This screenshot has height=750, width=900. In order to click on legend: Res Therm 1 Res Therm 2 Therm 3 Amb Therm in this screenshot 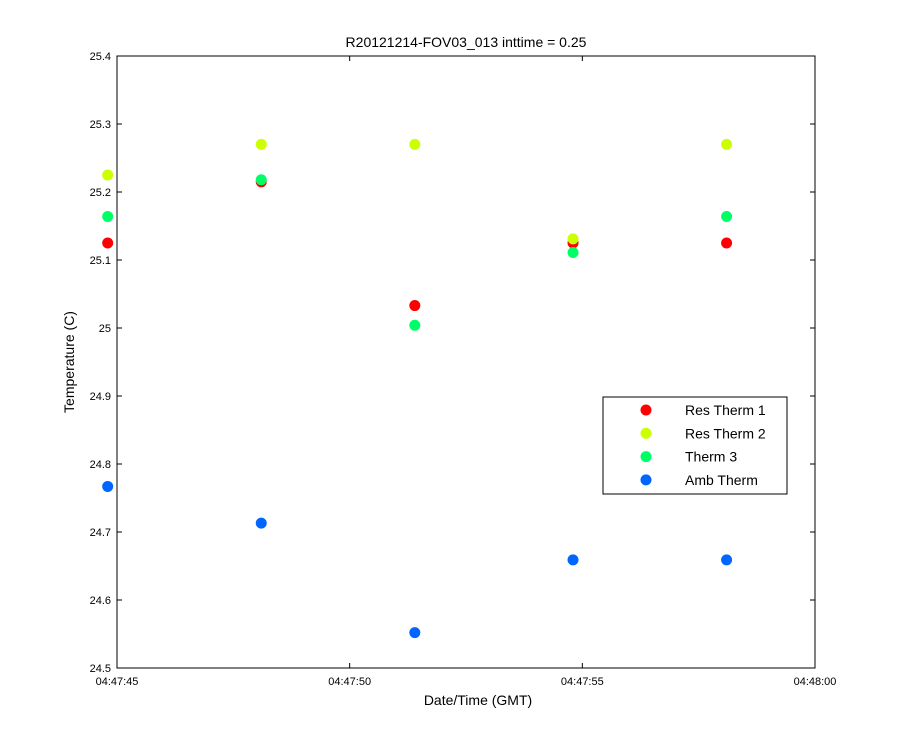, I will do `click(695, 445)`.